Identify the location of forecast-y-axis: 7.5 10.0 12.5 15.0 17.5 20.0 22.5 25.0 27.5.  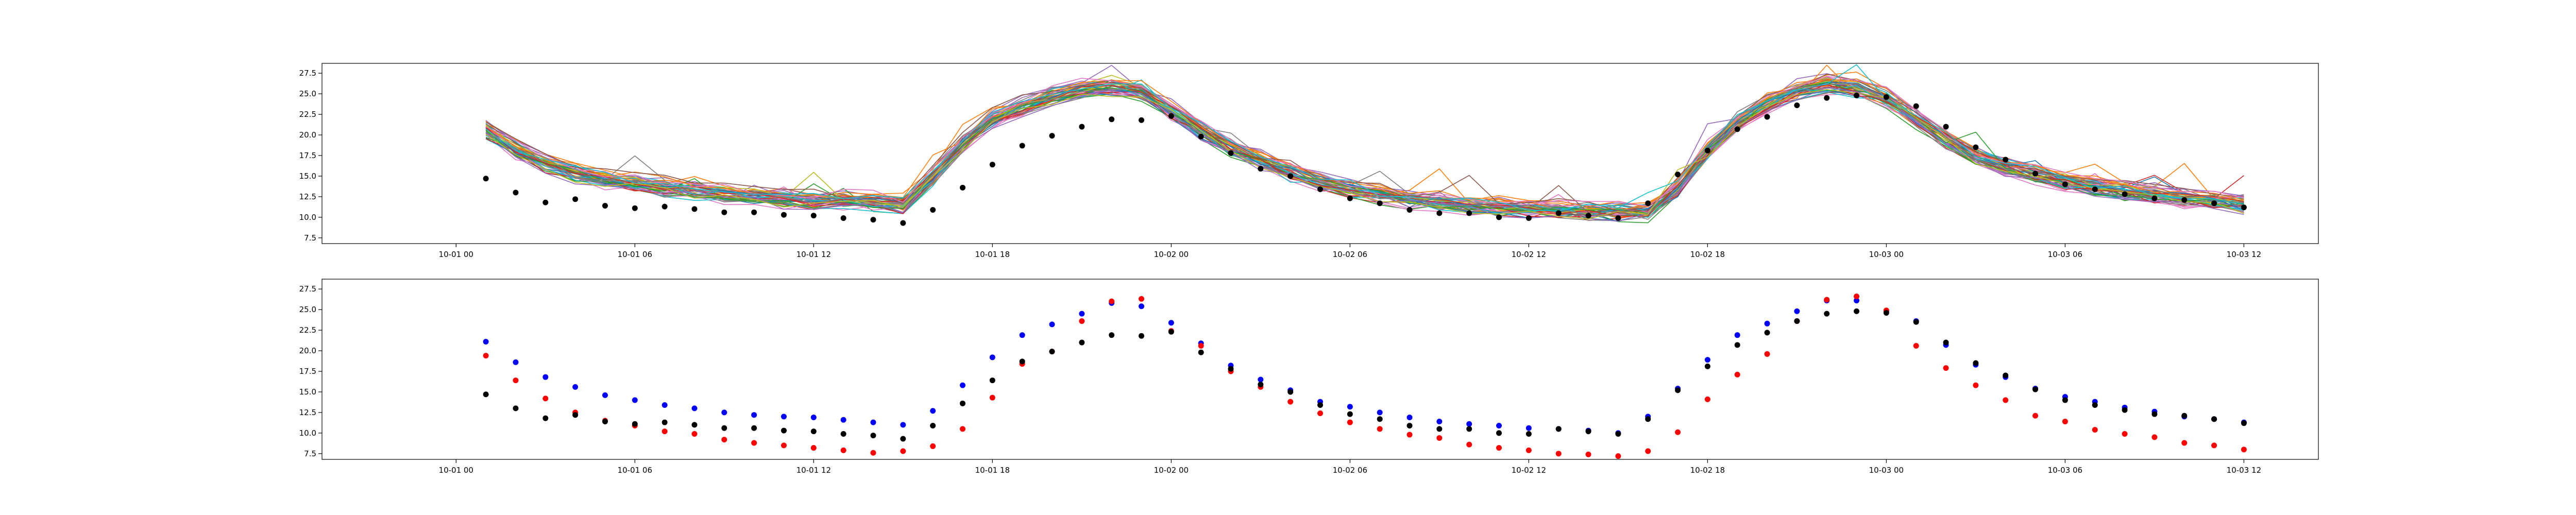
(310, 155).